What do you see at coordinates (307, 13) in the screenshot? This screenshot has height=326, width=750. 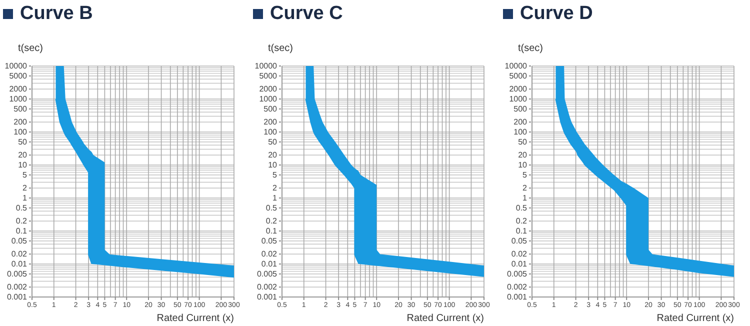 I see `chart-title: Curve C` at bounding box center [307, 13].